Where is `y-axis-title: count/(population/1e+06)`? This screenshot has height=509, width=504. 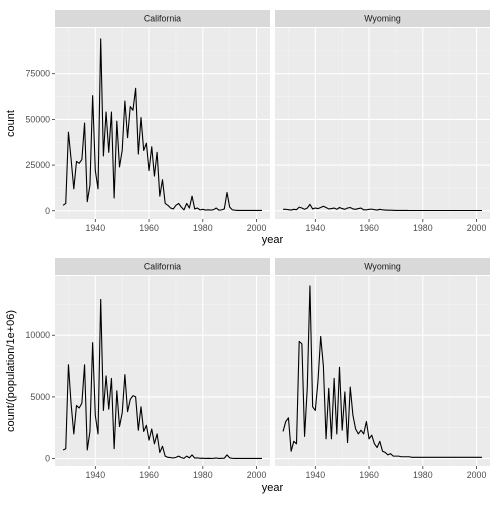
y-axis-title: count/(population/1e+06) is located at coordinates (11, 371).